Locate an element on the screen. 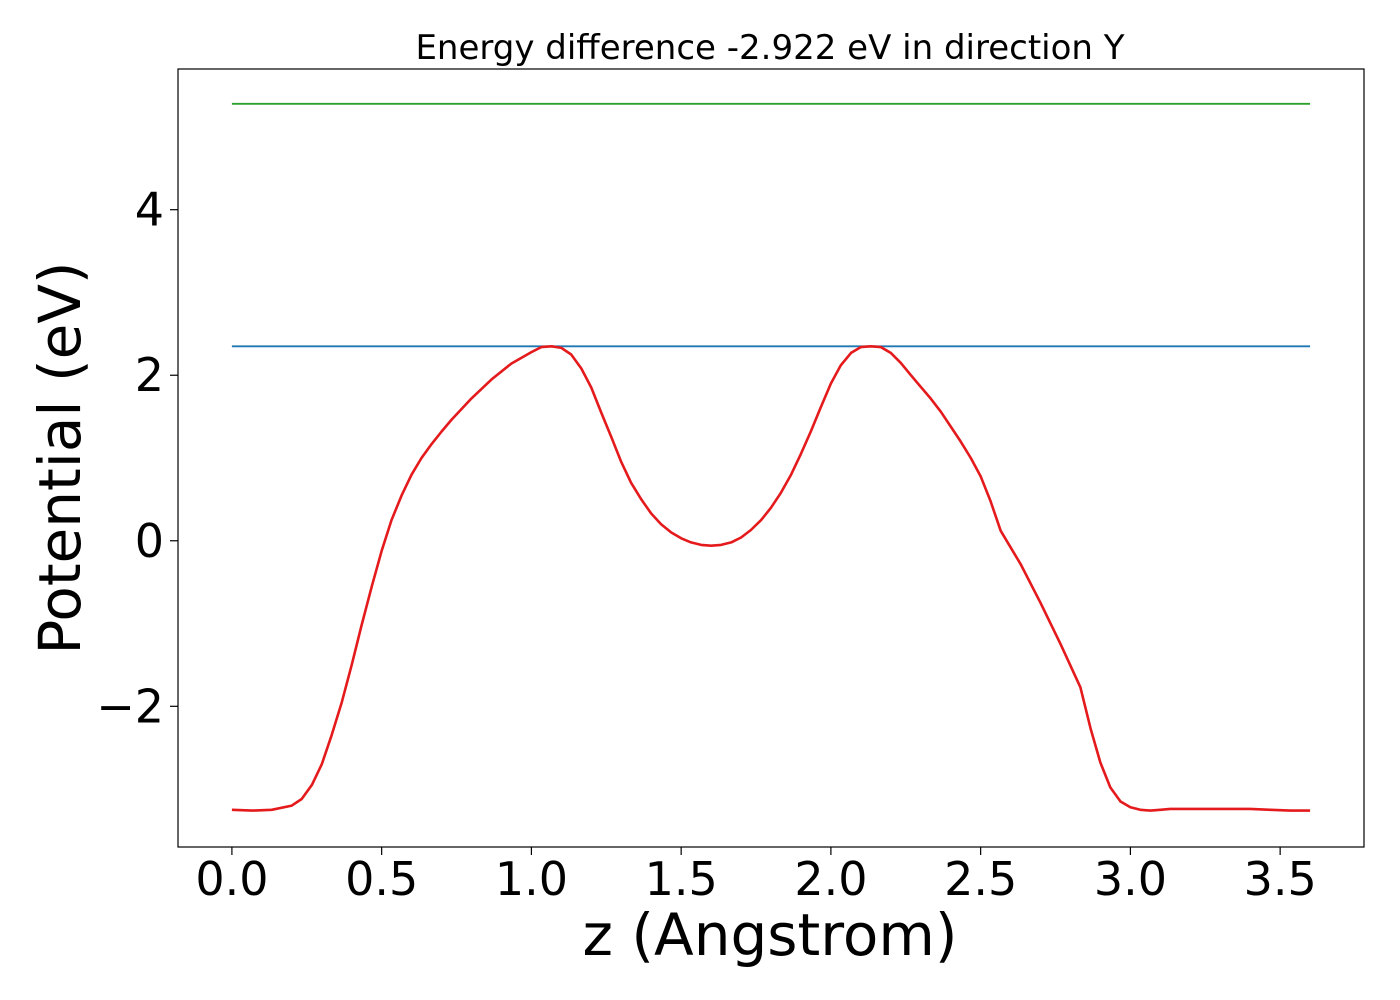 This screenshot has height=1000, width=1400. x-axis: 0.0 0.5 1.0 1.5 2.0 2.5 3.0 3.5 is located at coordinates (756, 876).